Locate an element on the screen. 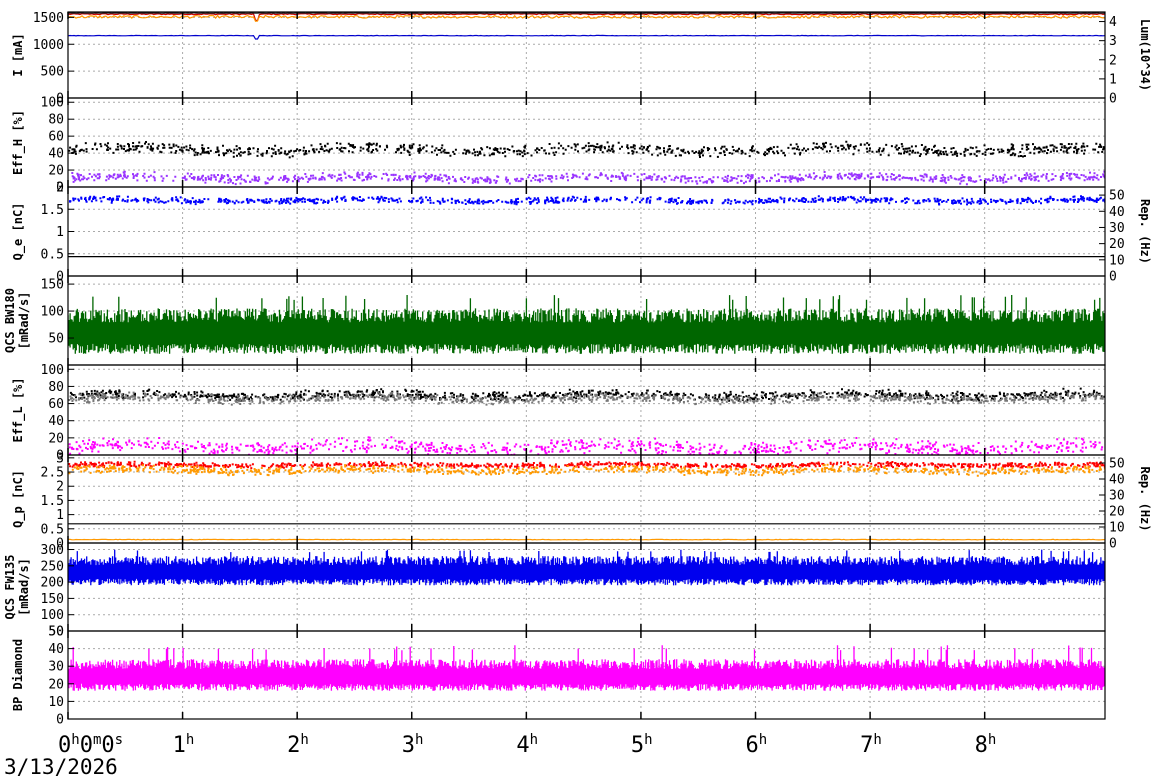 The height and width of the screenshot is (782, 1172). y2tick-label: 4 is located at coordinates (1113, 22).